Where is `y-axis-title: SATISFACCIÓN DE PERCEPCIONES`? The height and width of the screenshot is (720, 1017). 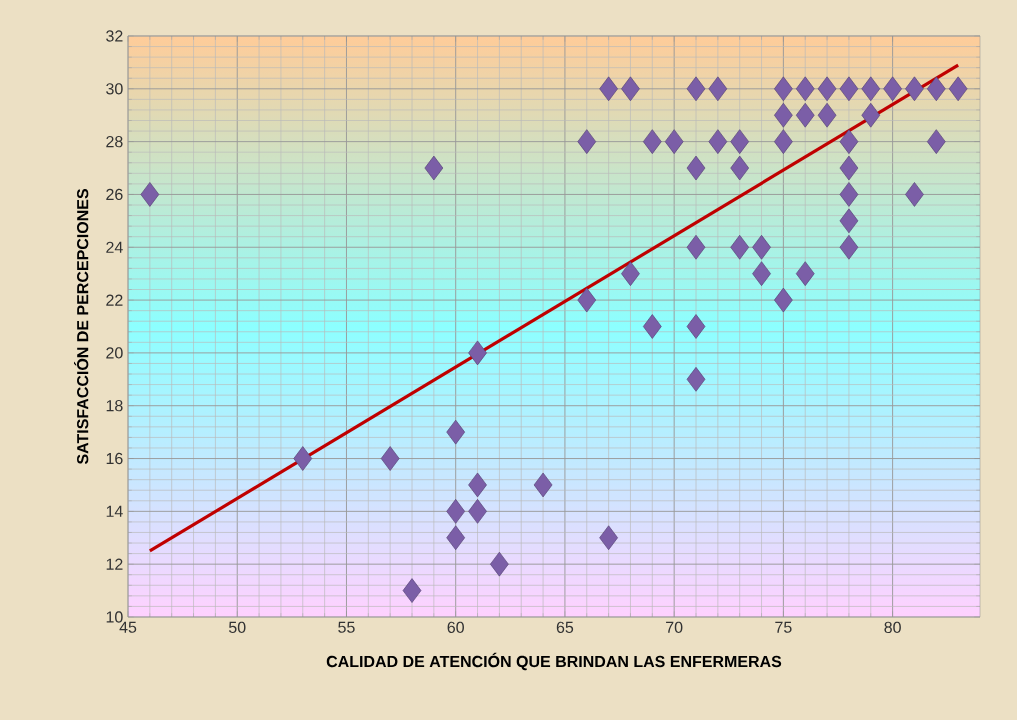 y-axis-title: SATISFACCIÓN DE PERCEPCIONES is located at coordinates (81, 327).